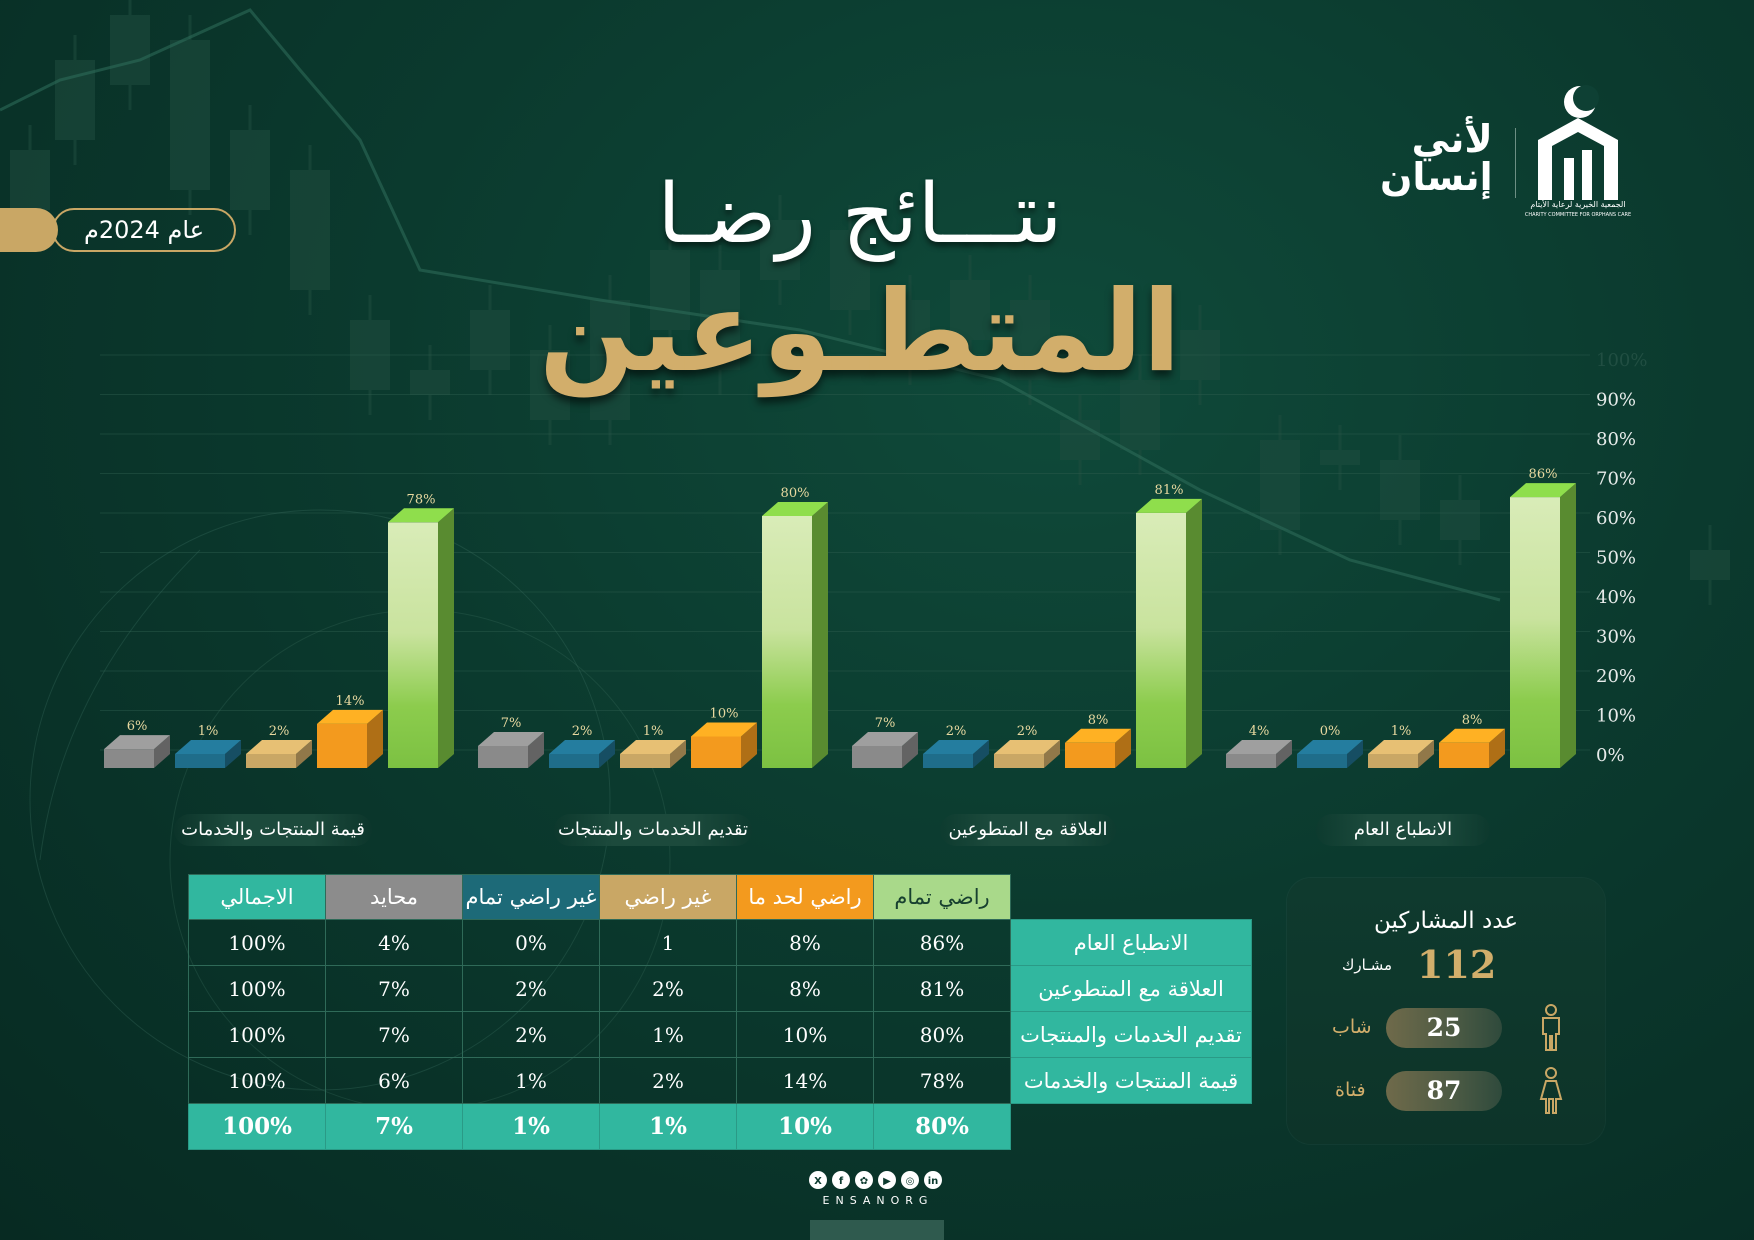 Image resolution: width=1754 pixels, height=1240 pixels. I want to click on y-tick-label: 0%, so click(1610, 755).